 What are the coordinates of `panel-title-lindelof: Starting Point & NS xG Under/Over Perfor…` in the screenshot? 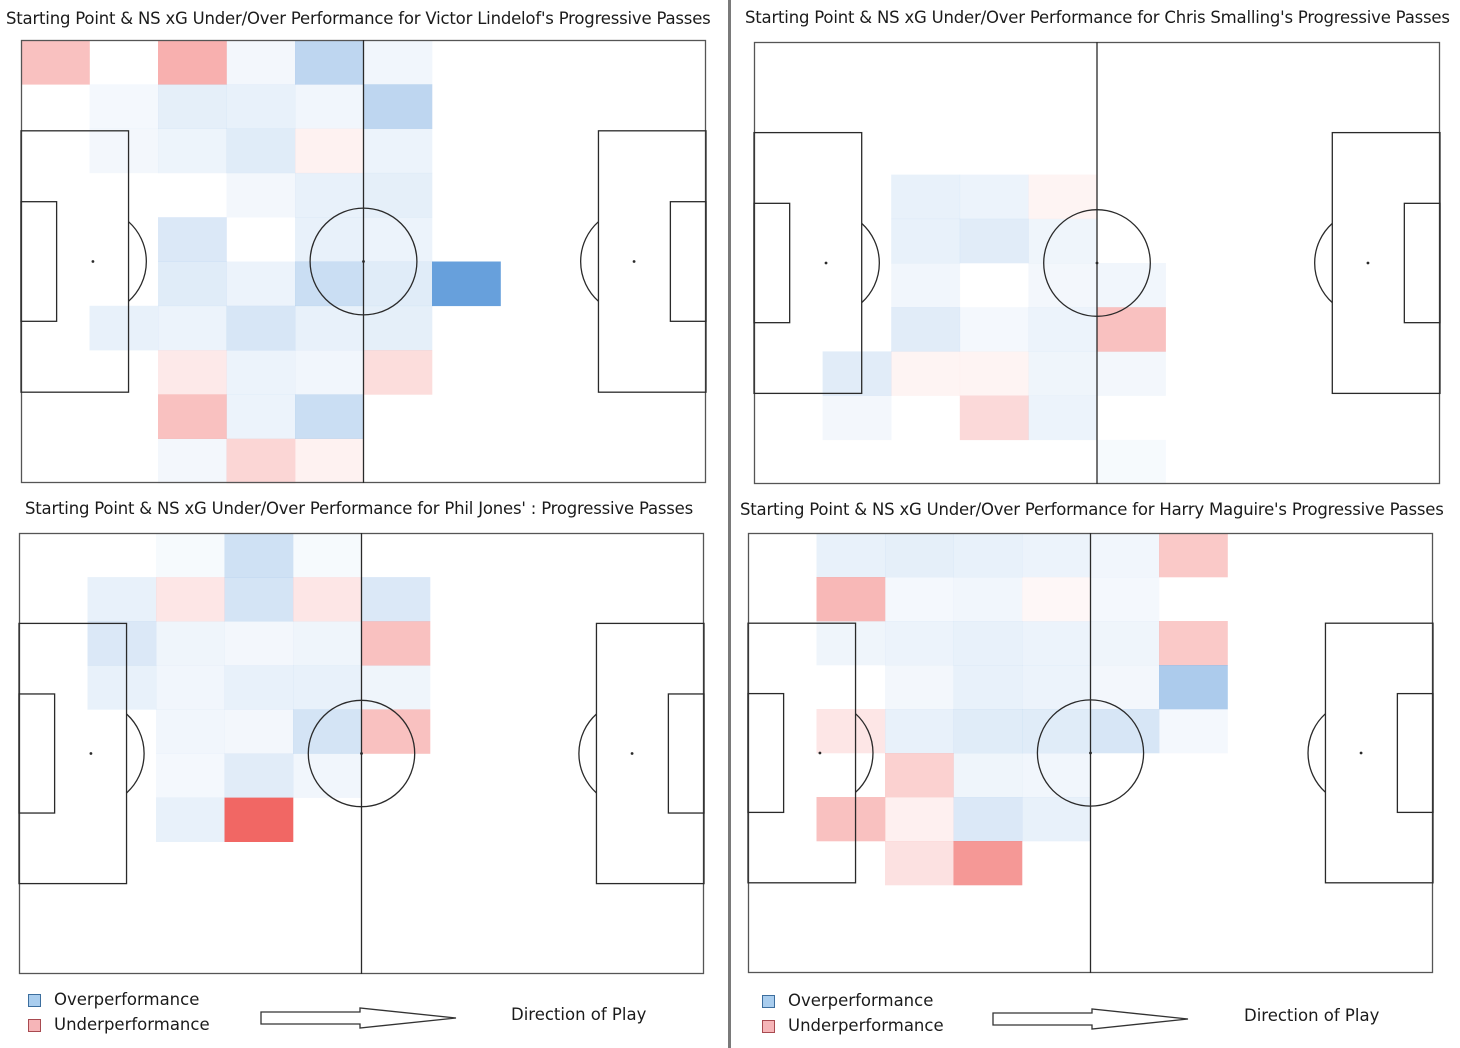 It's located at (358, 18).